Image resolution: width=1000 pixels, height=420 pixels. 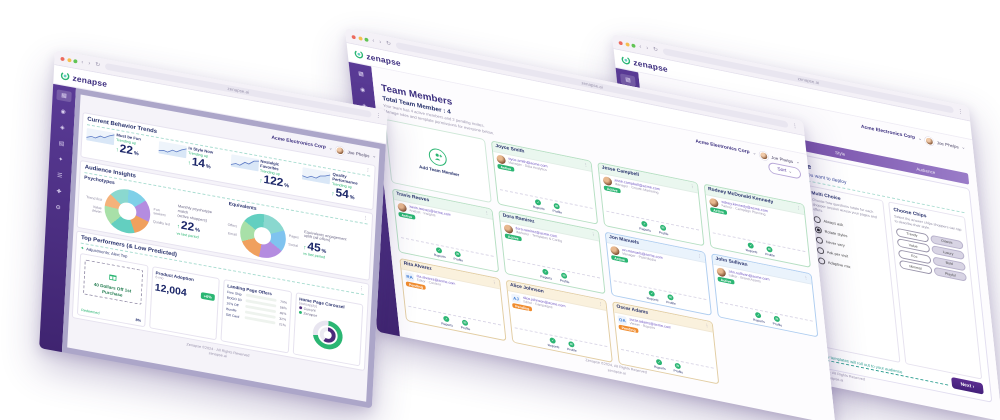 What do you see at coordinates (790, 171) in the screenshot?
I see `chevron-down-icon: ⌄` at bounding box center [790, 171].